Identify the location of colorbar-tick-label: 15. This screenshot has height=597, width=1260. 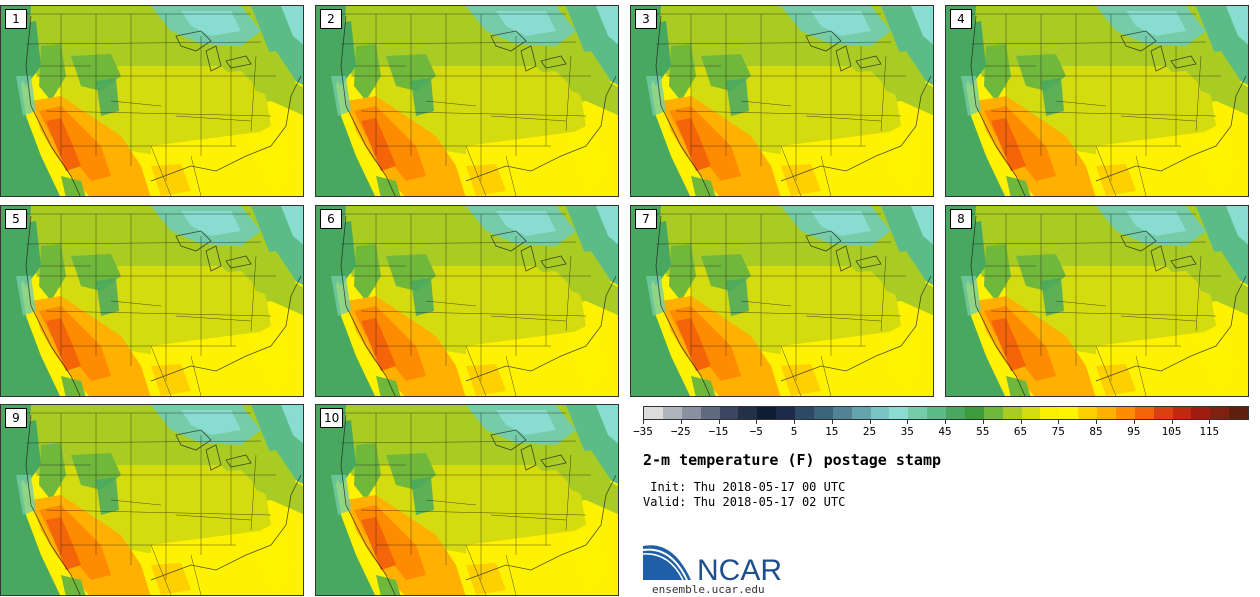
(832, 431).